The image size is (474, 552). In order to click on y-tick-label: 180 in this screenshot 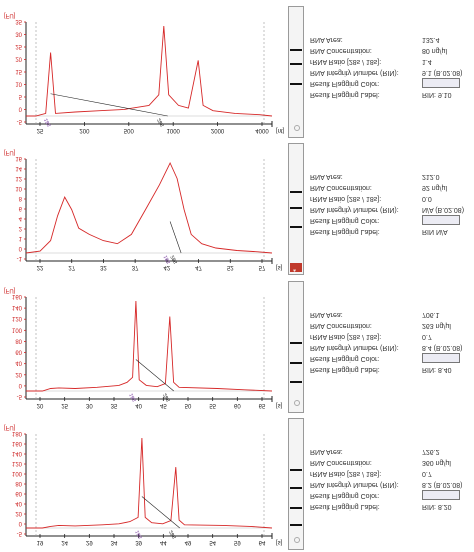, I will do `click(17, 433)`.